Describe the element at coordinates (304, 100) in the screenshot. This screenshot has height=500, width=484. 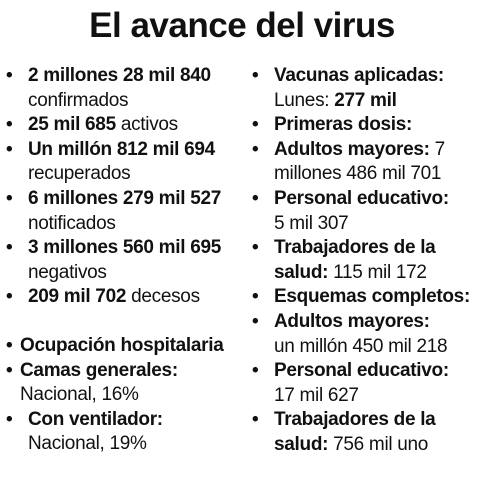
I see `vaccines-applied-day: Lunes:` at that location.